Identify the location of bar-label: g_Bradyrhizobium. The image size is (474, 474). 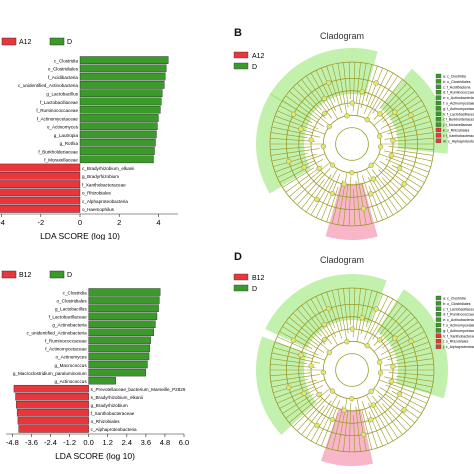
(100, 176).